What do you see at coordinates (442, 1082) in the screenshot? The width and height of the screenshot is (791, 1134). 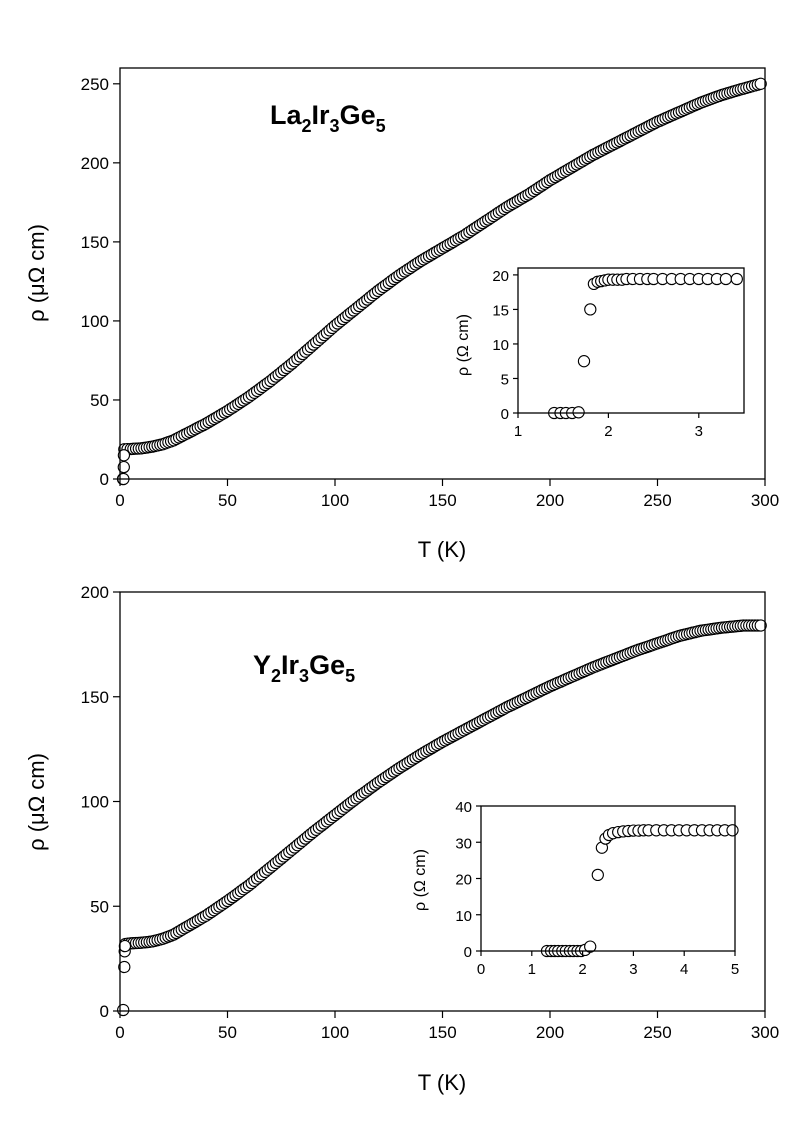 I see `bottom-xaxis-label: T (K)` at bounding box center [442, 1082].